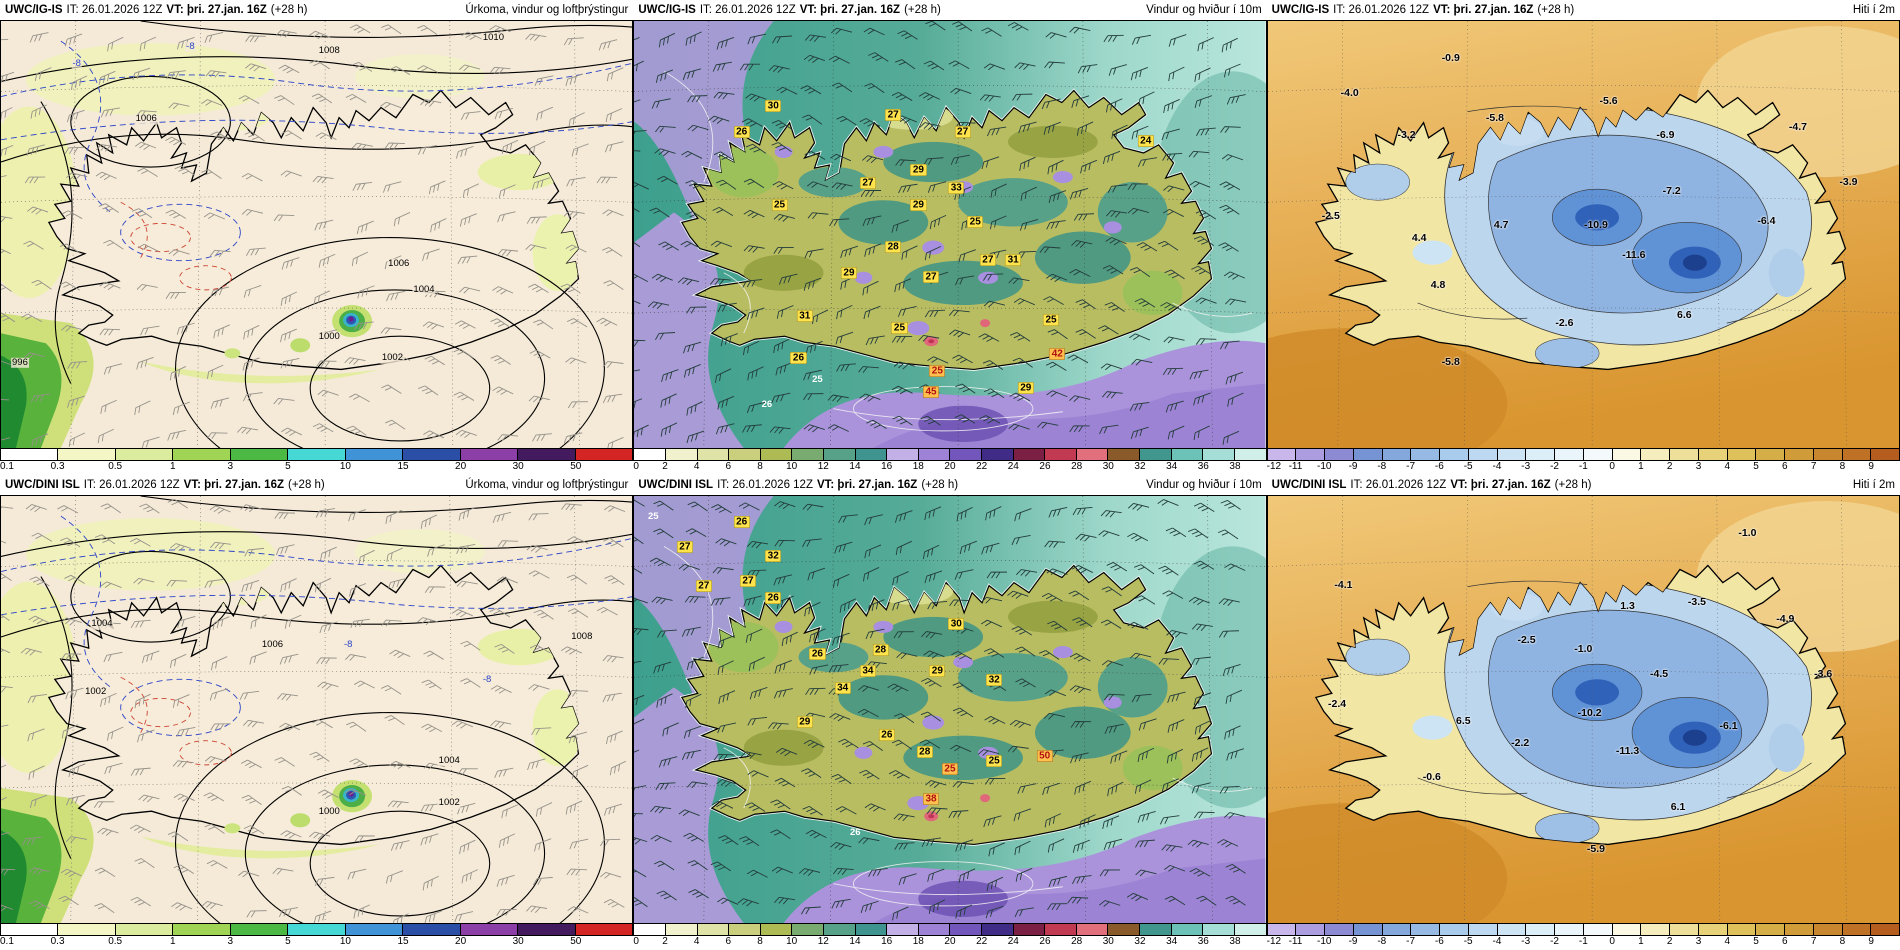  Describe the element at coordinates (172, 466) in the screenshot. I see `colorbar-tick: 1` at that location.